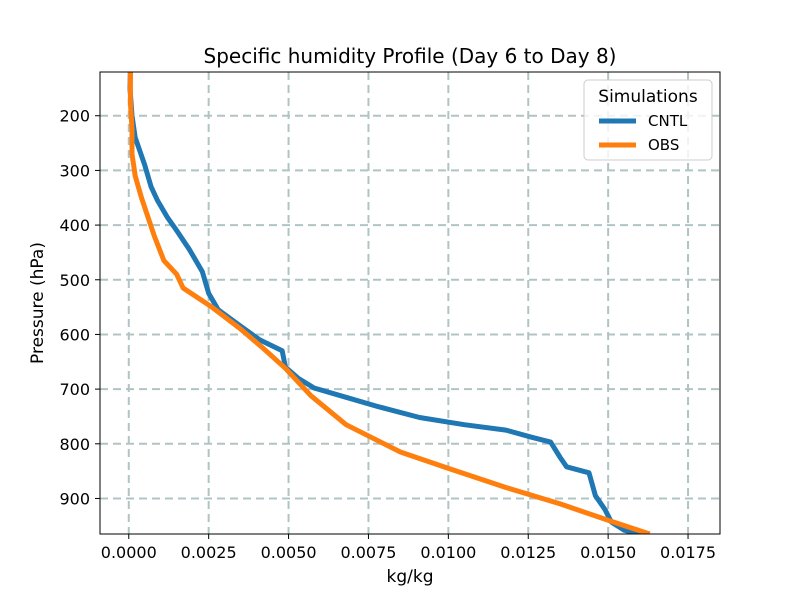  What do you see at coordinates (368, 552) in the screenshot?
I see `x-tick-label: 0.0075` at bounding box center [368, 552].